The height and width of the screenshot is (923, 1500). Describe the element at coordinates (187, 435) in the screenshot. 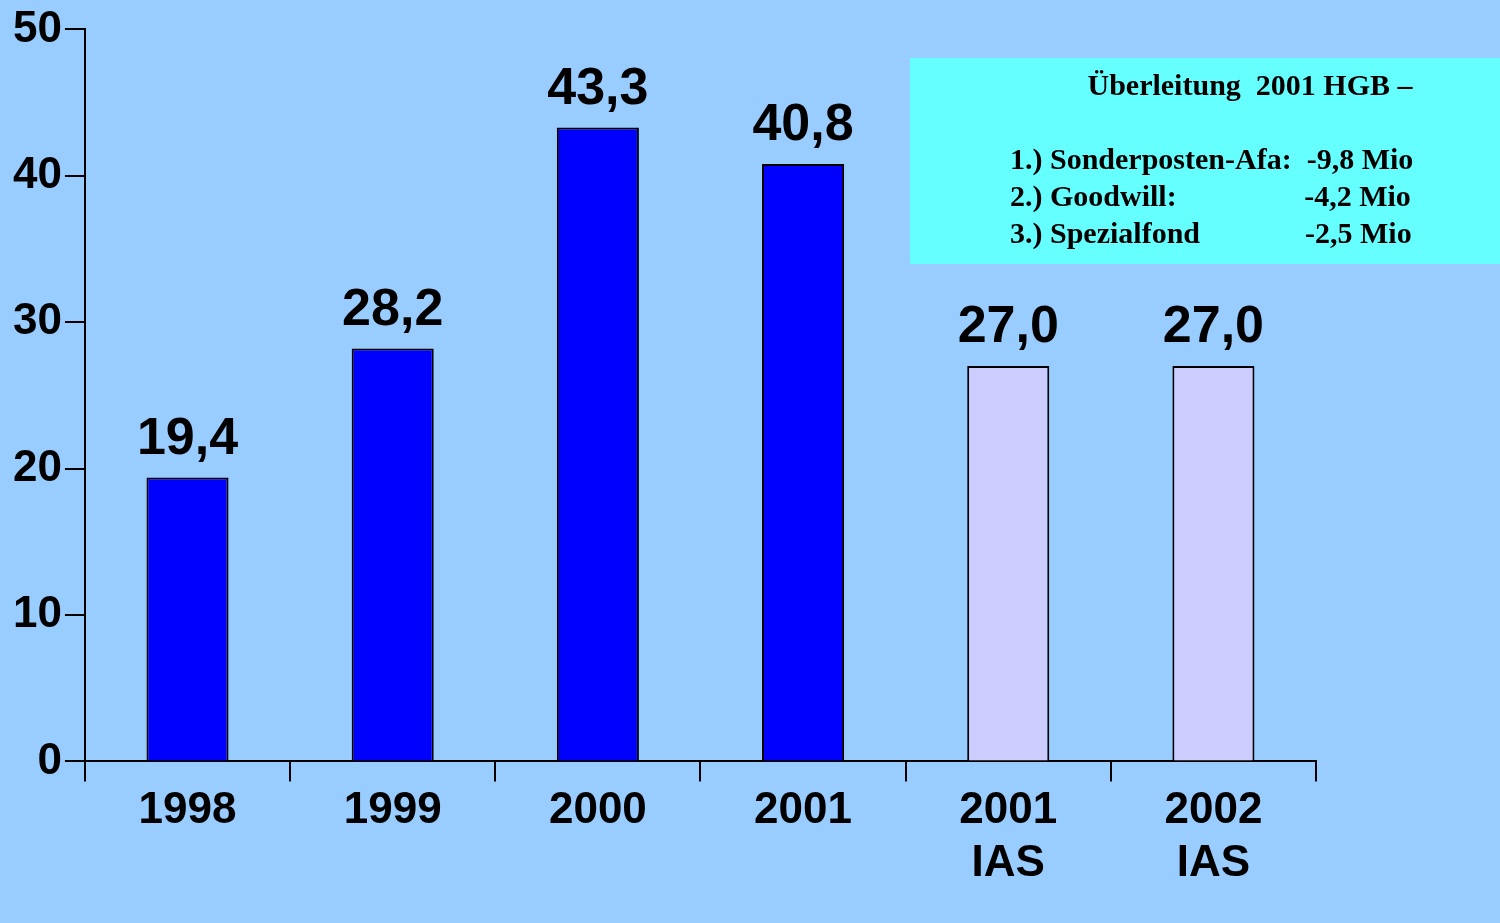

I see `data-label: 19,4` at that location.